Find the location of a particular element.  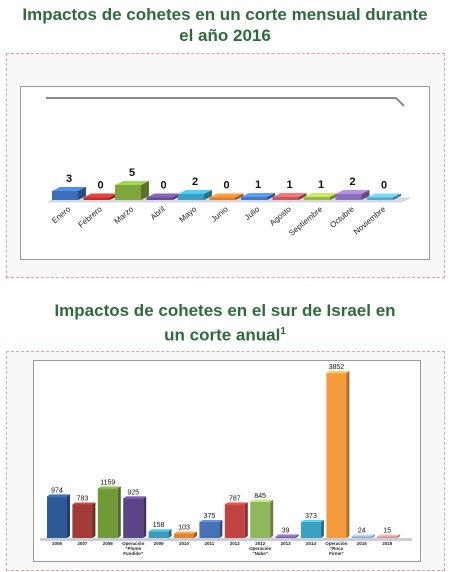

annual-category-label: Operación “Roca Firme” is located at coordinates (336, 548).